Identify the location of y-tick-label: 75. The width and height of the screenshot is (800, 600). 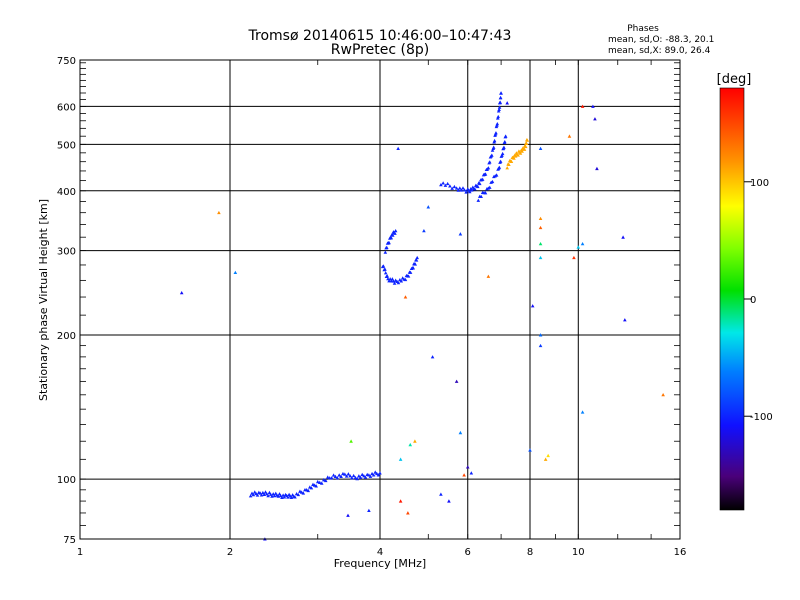
(69, 540).